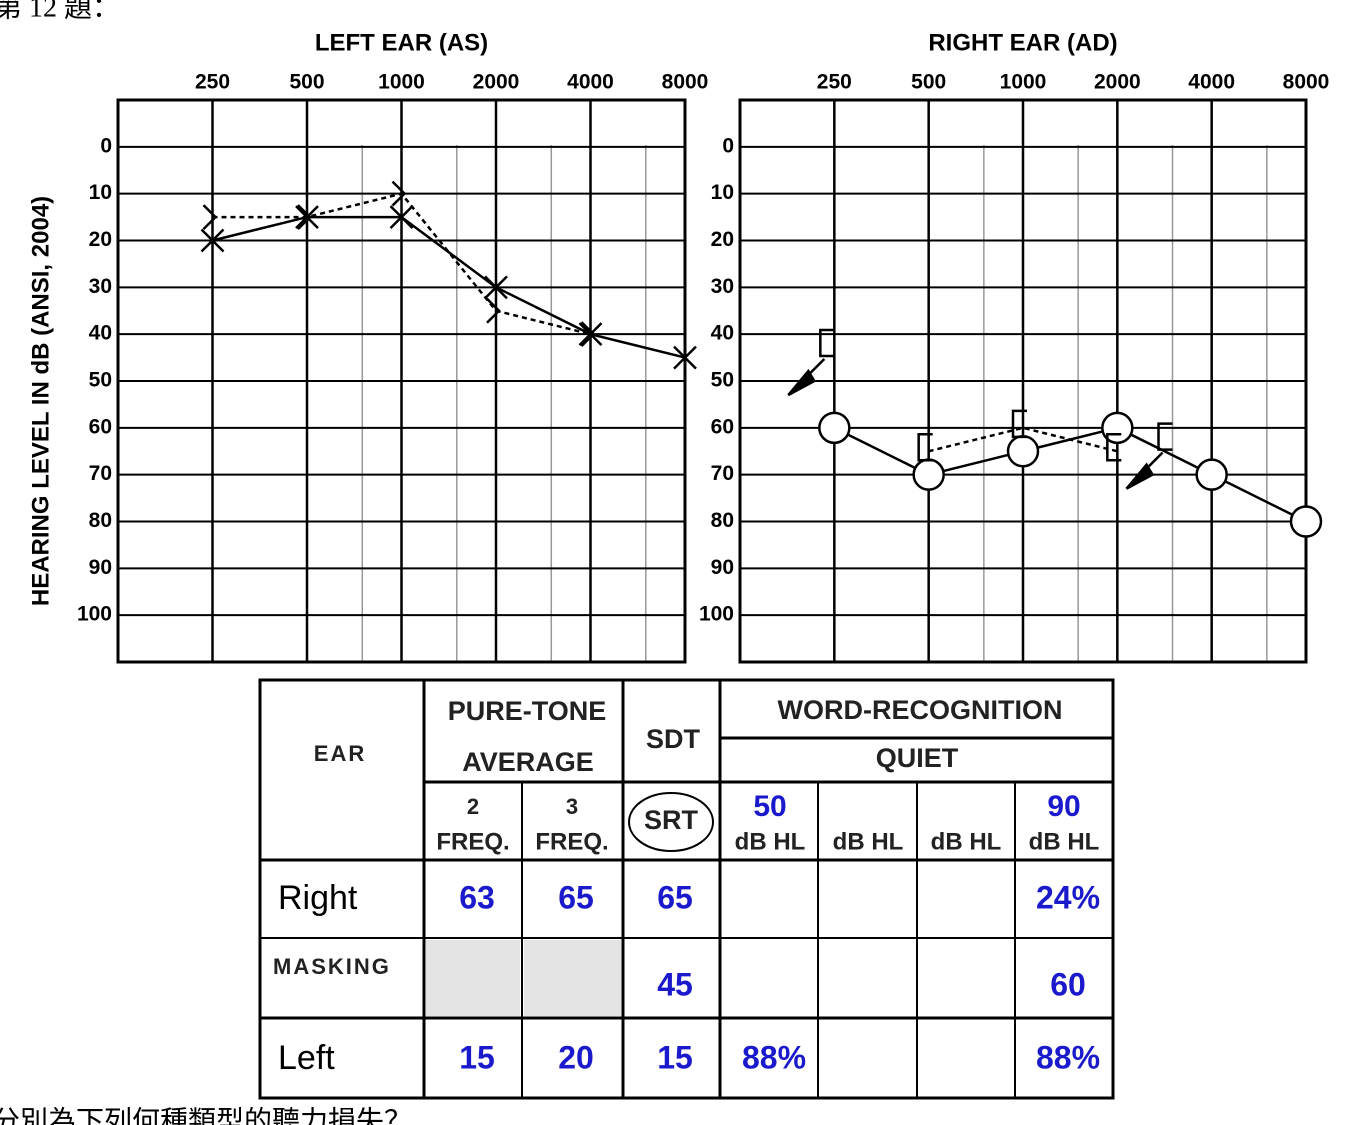  I want to click on cell-value: 45, so click(675, 984).